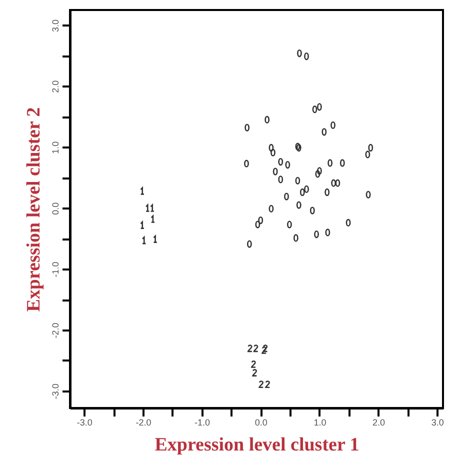  I want to click on y-tick-label: -3.0, so click(55, 392).